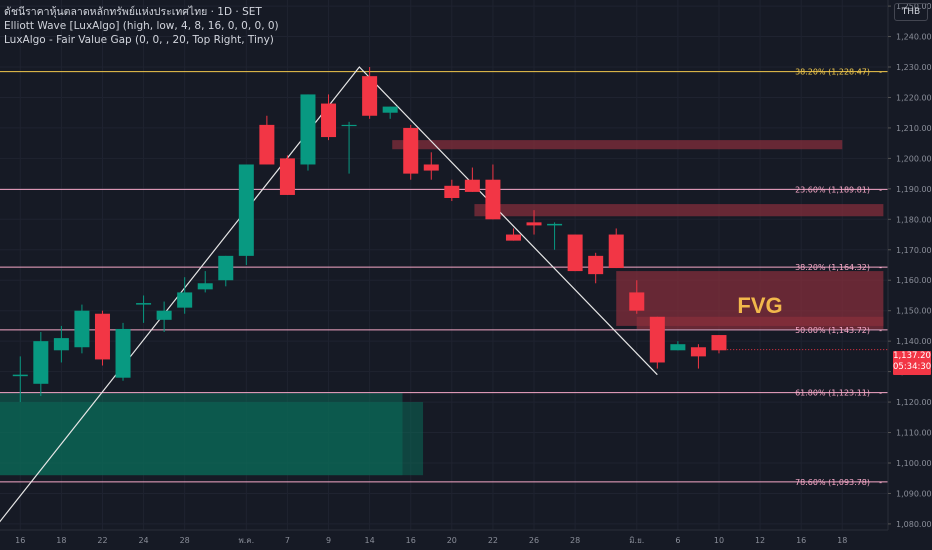 This screenshot has width=932, height=550. I want to click on price-axis-bg, so click(910, 275).